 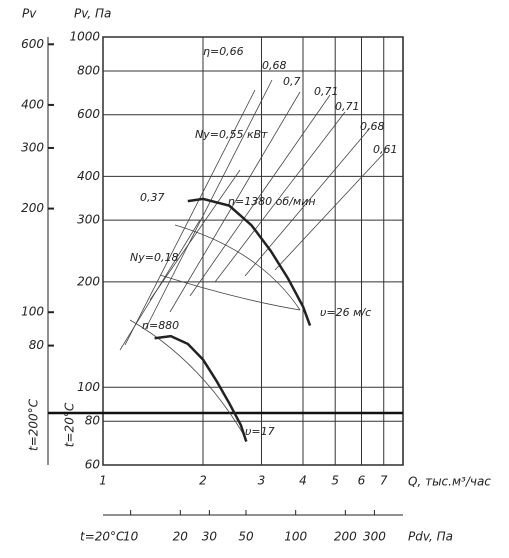 I want to click on x2-tick-label: 20, so click(x=181, y=537).